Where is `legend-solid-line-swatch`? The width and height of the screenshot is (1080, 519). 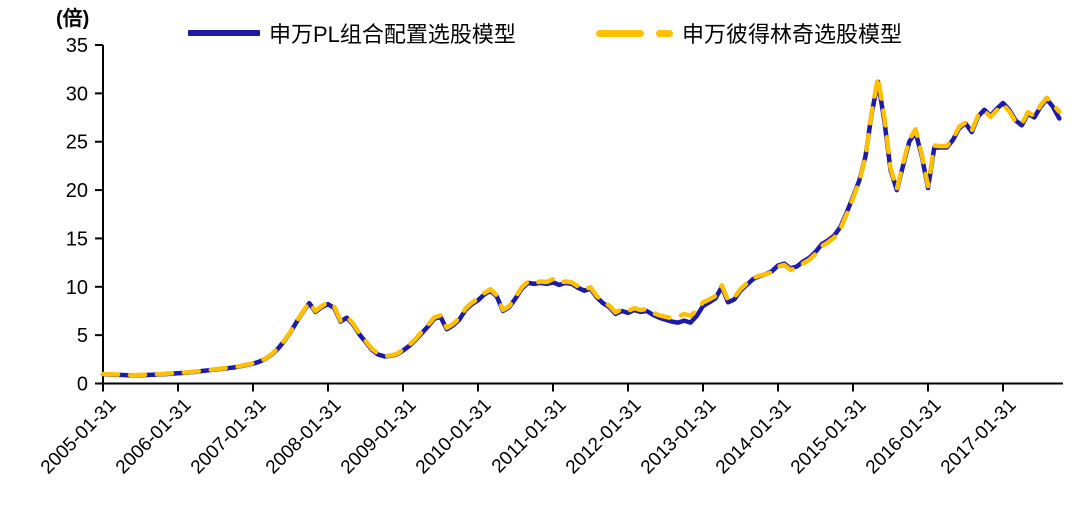 legend-solid-line-swatch is located at coordinates (224, 33).